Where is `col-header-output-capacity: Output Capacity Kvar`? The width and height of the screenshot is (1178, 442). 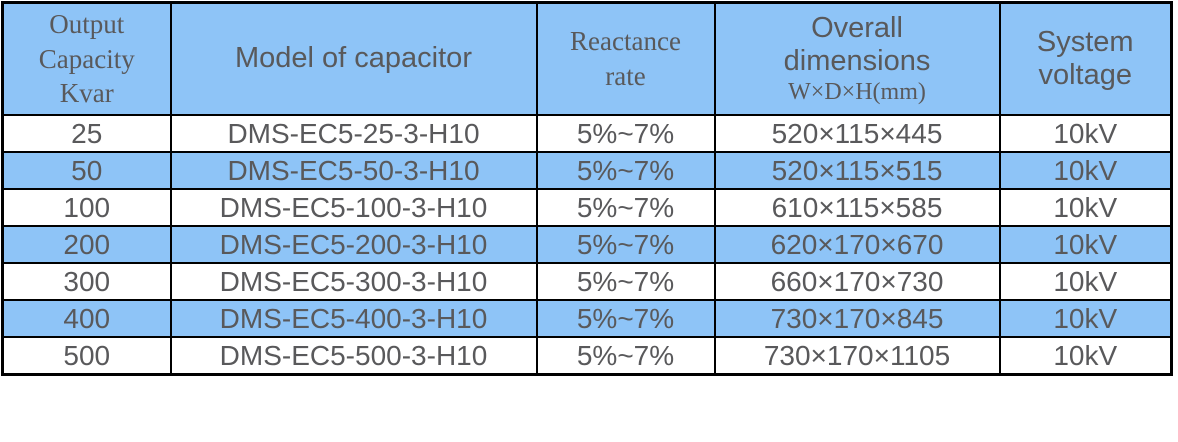
col-header-output-capacity: Output Capacity Kvar is located at coordinates (86, 58).